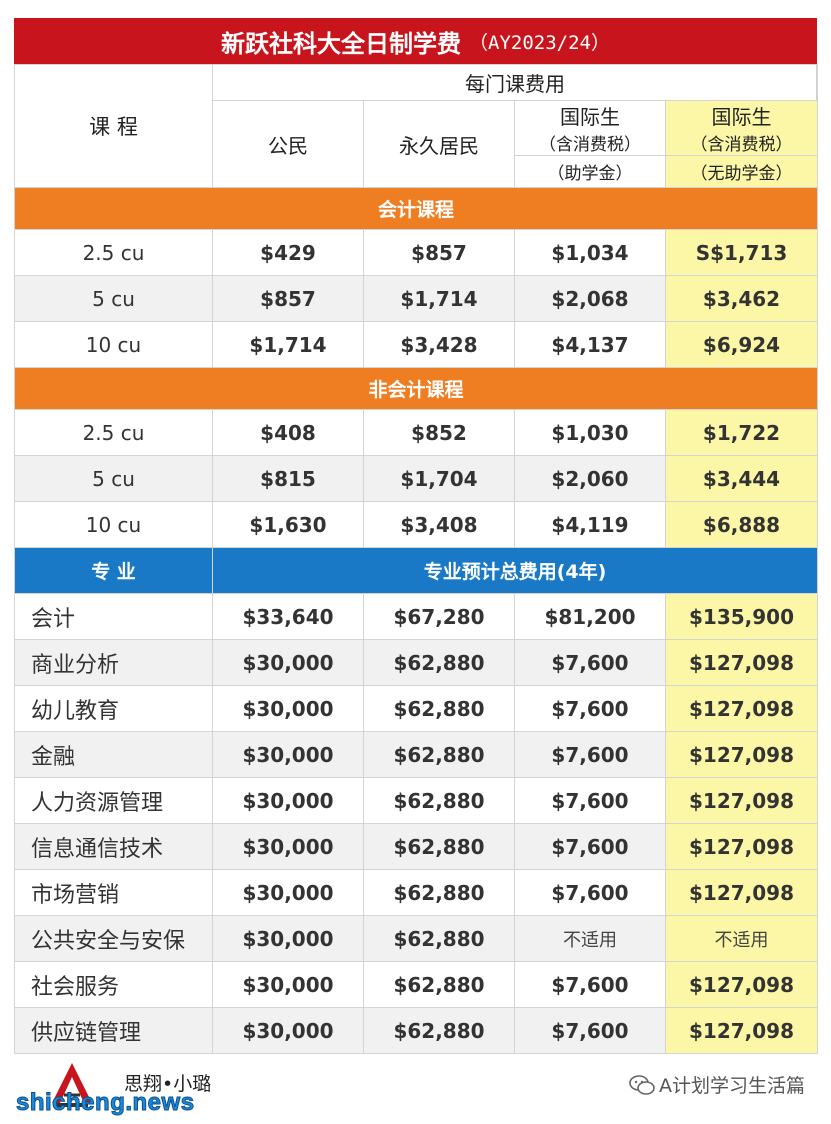 This screenshot has height=1124, width=831. I want to click on wechat-account-name: A计划学习生活篇, so click(732, 1086).